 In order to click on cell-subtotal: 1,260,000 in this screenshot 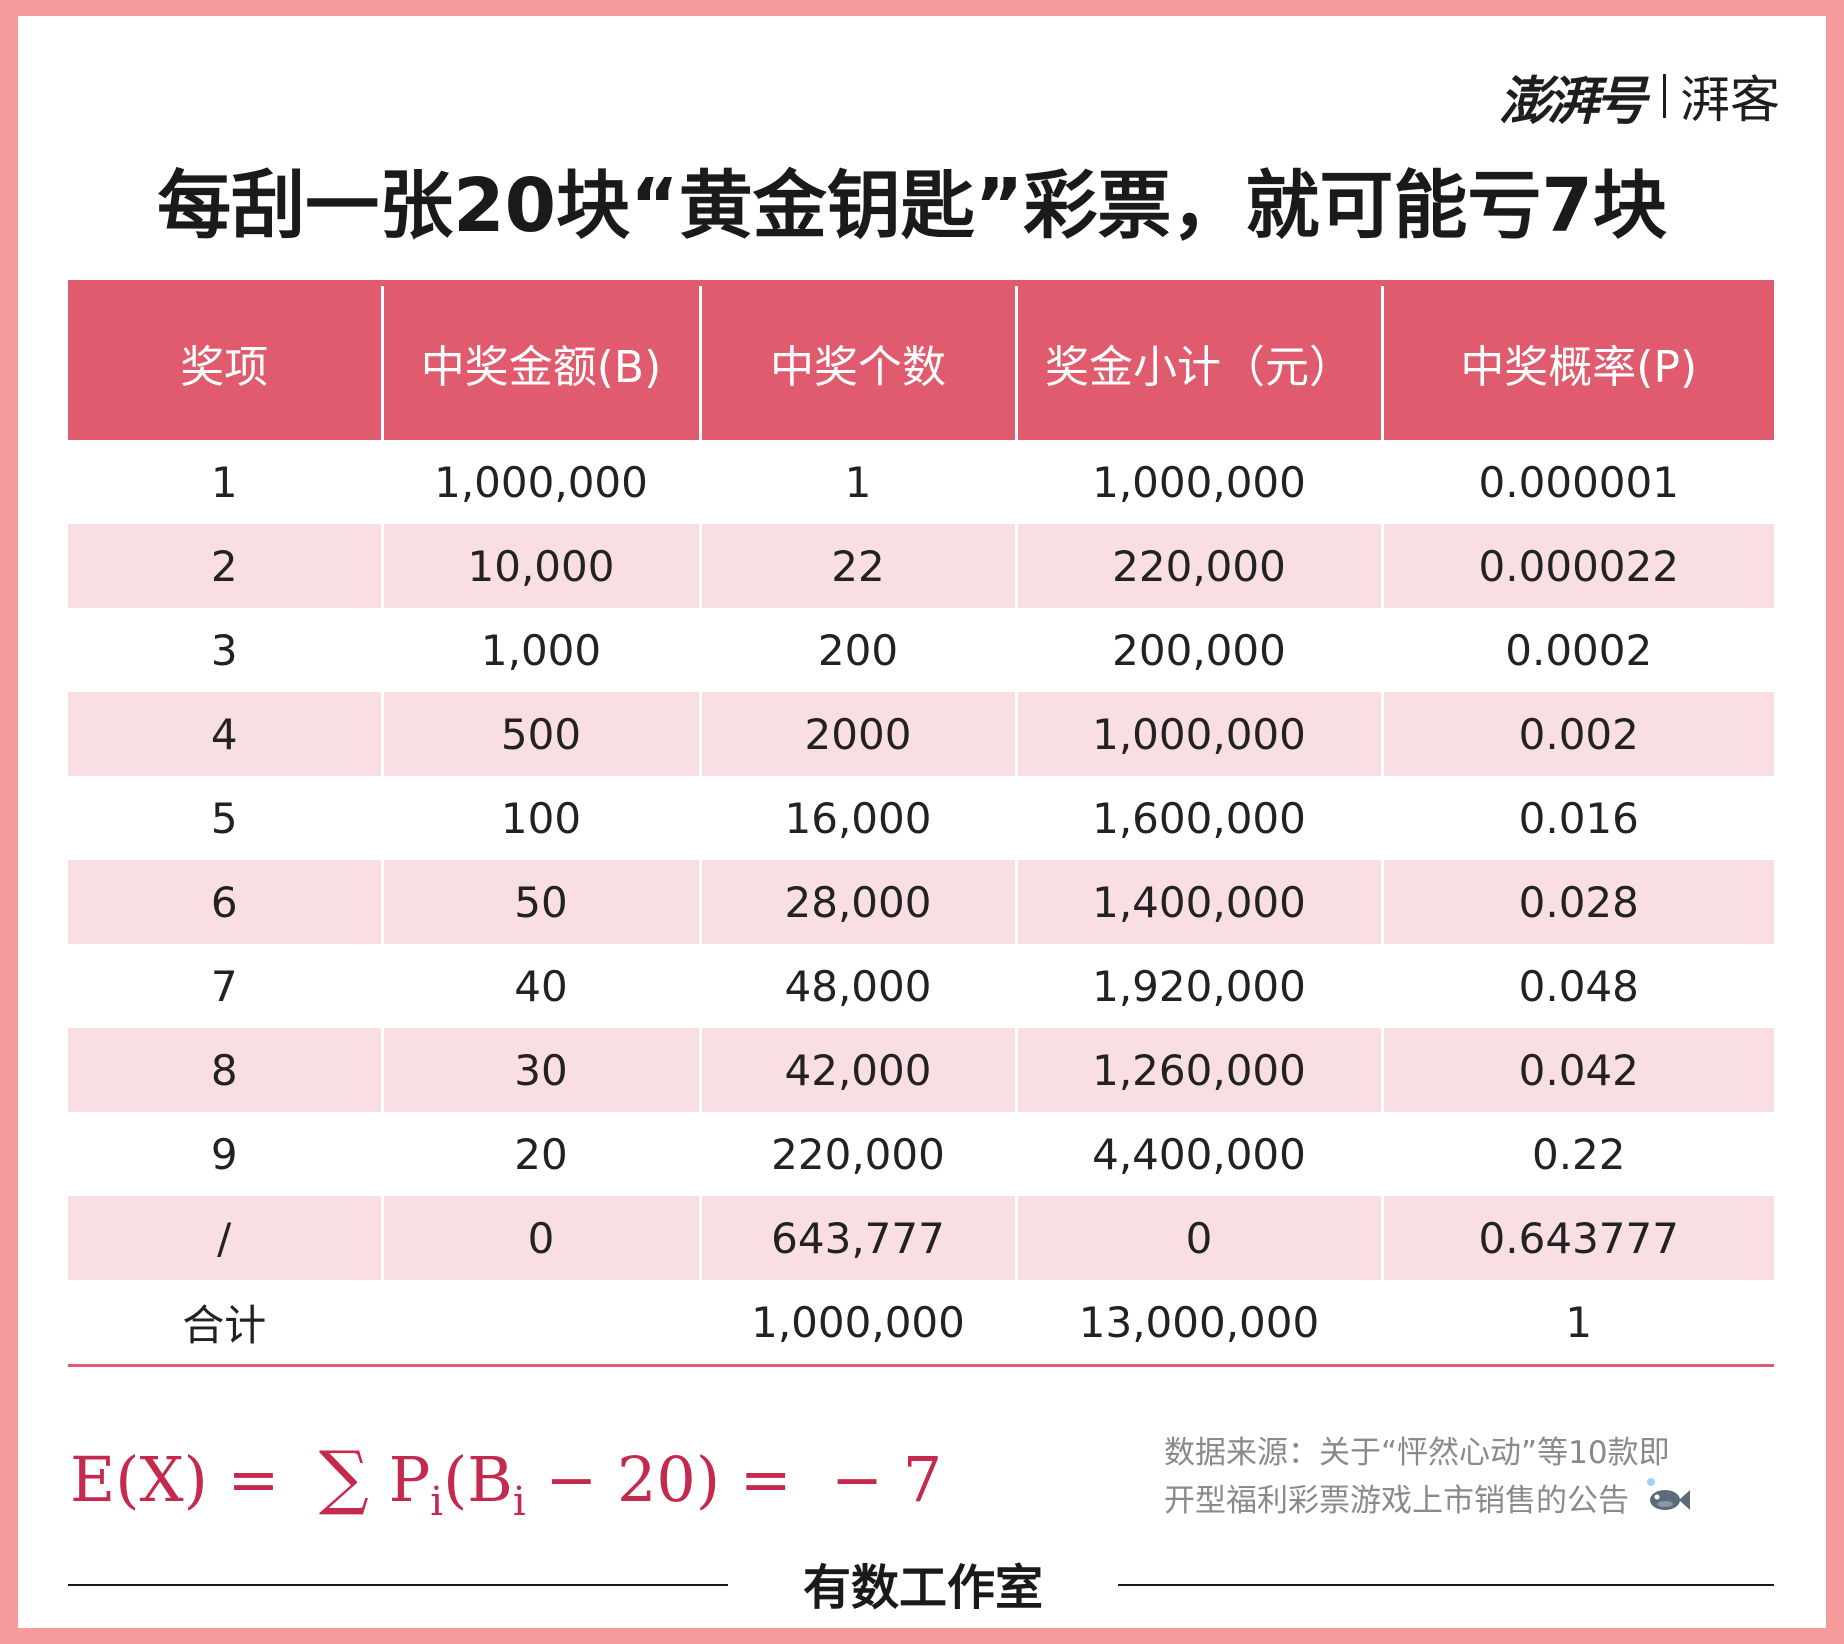, I will do `click(1199, 1070)`.